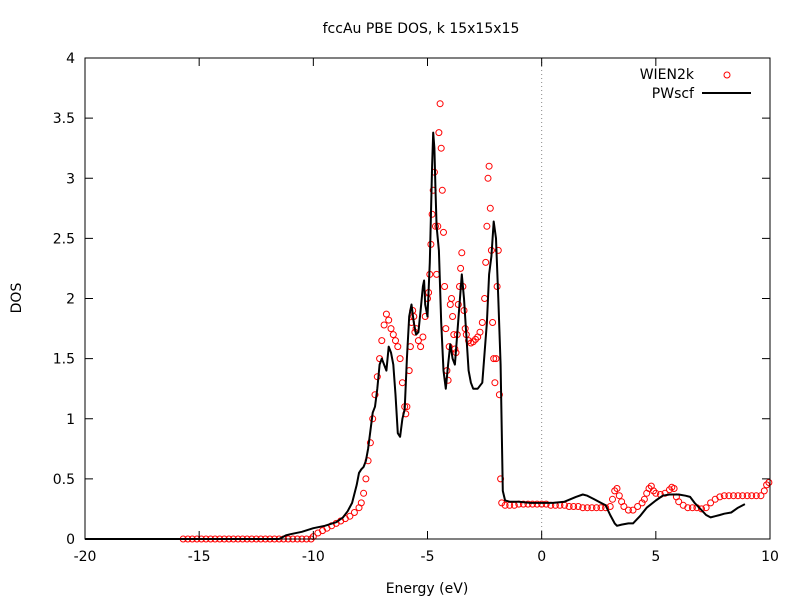  I want to click on legend: WIEN2k PWscf, so click(695, 84).